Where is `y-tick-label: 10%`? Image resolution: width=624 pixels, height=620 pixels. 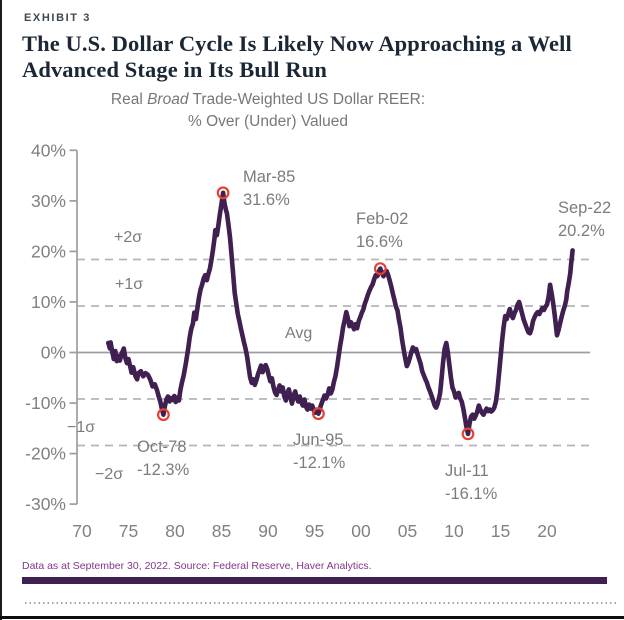 y-tick-label: 10% is located at coordinates (48, 302).